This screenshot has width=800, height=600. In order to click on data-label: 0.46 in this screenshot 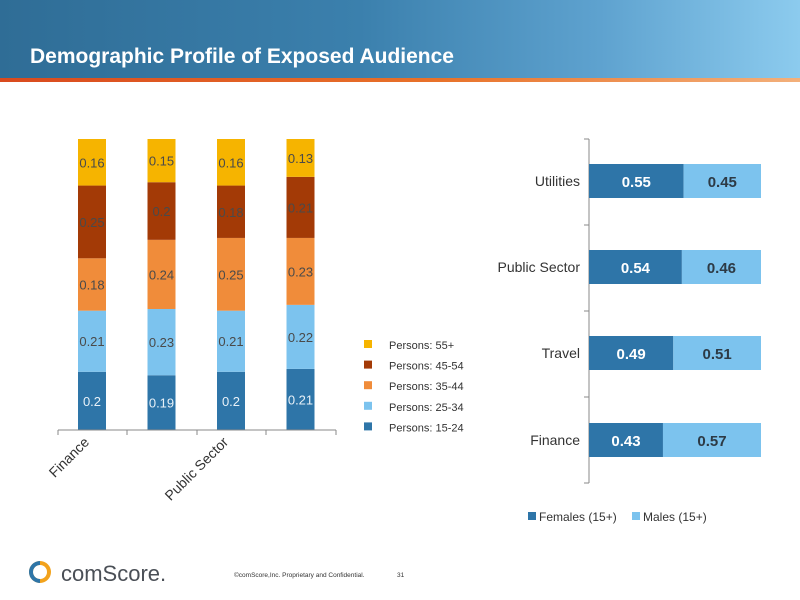, I will do `click(721, 268)`.